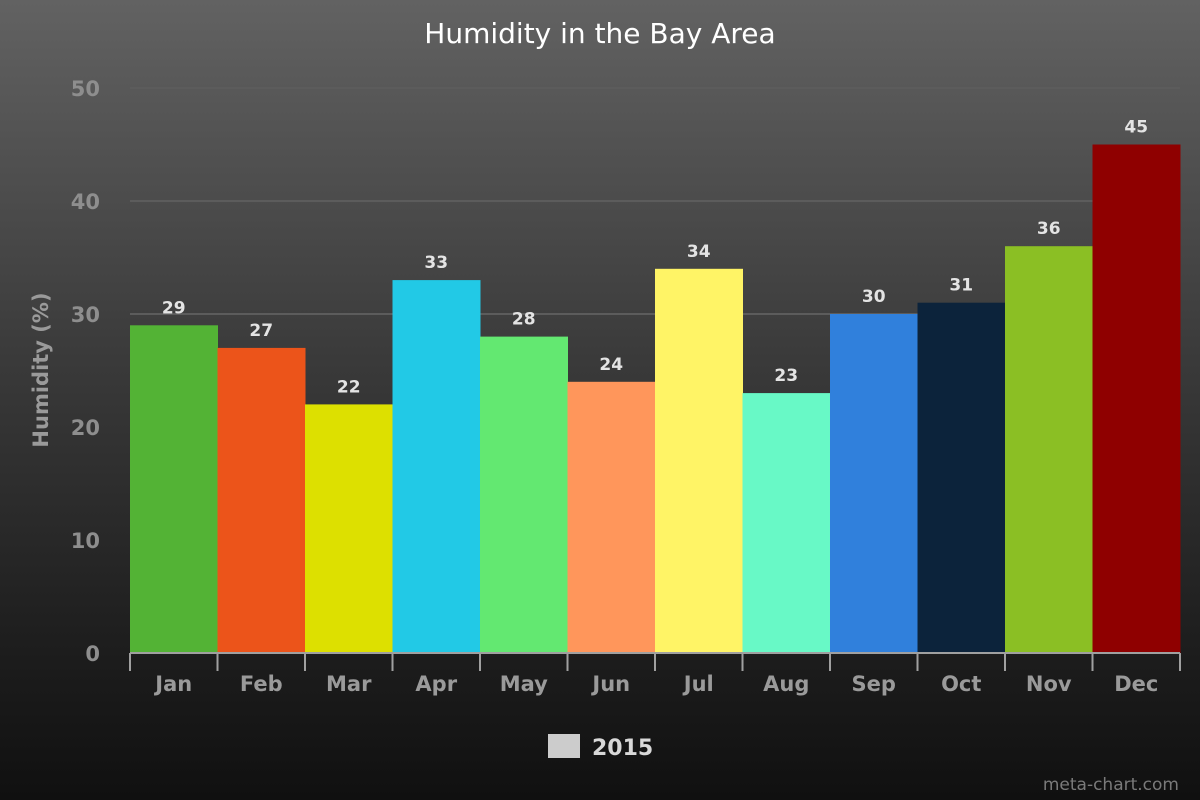 The height and width of the screenshot is (800, 1200). Describe the element at coordinates (92, 654) in the screenshot. I see `y-tick-label: 0` at that location.